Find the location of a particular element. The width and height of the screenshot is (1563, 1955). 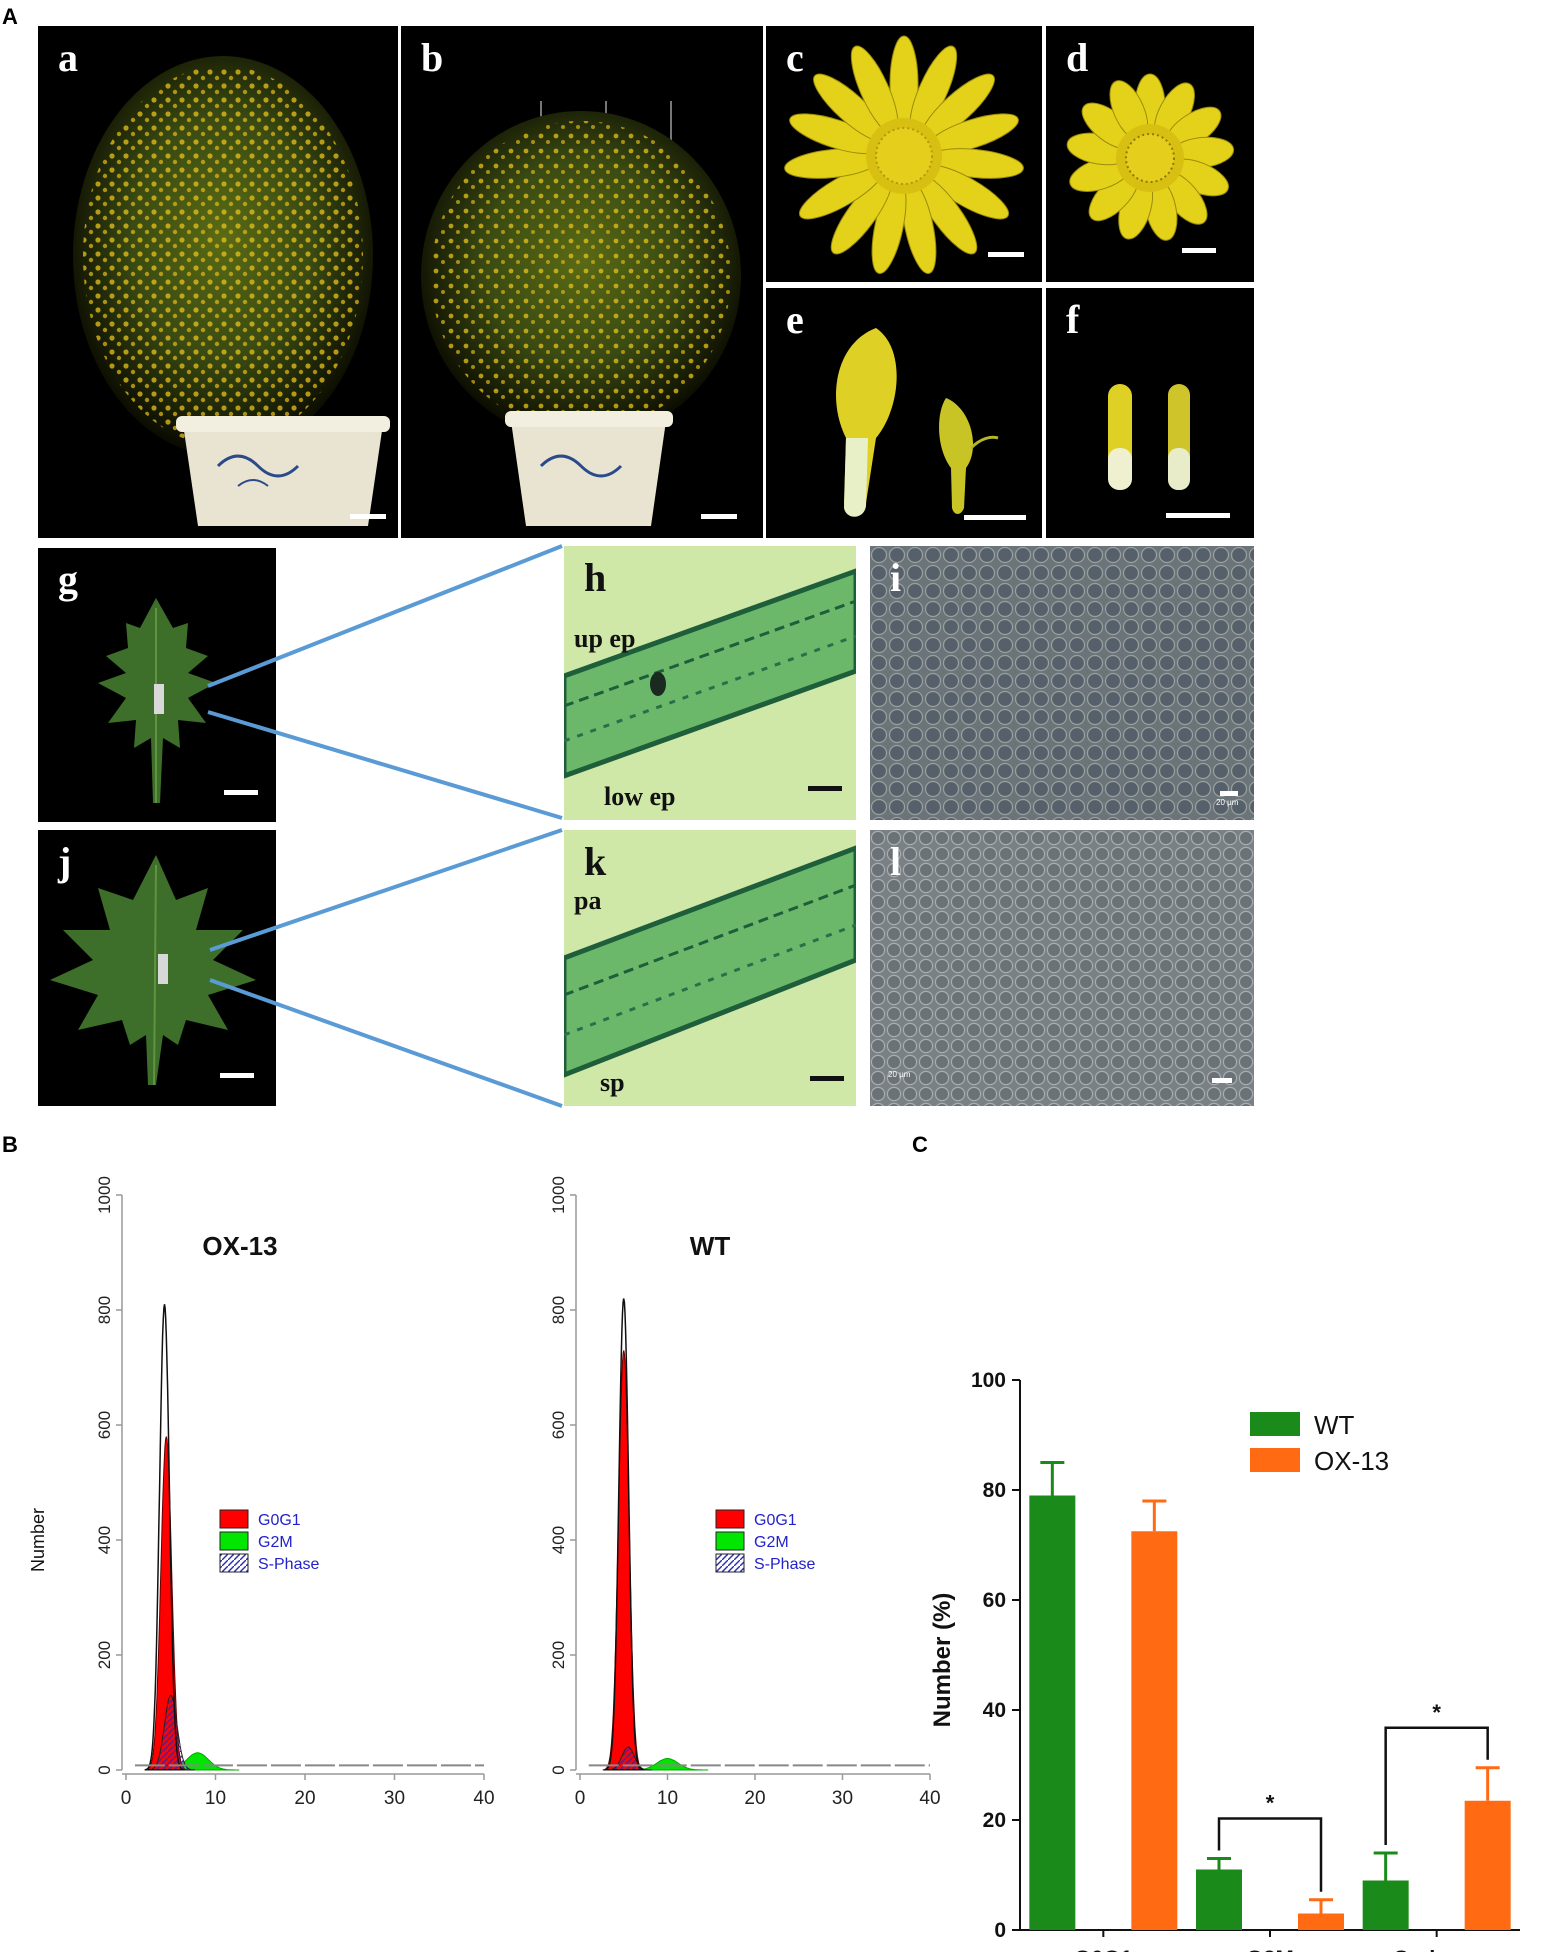

panel-e-petal-photo: e is located at coordinates (904, 413).